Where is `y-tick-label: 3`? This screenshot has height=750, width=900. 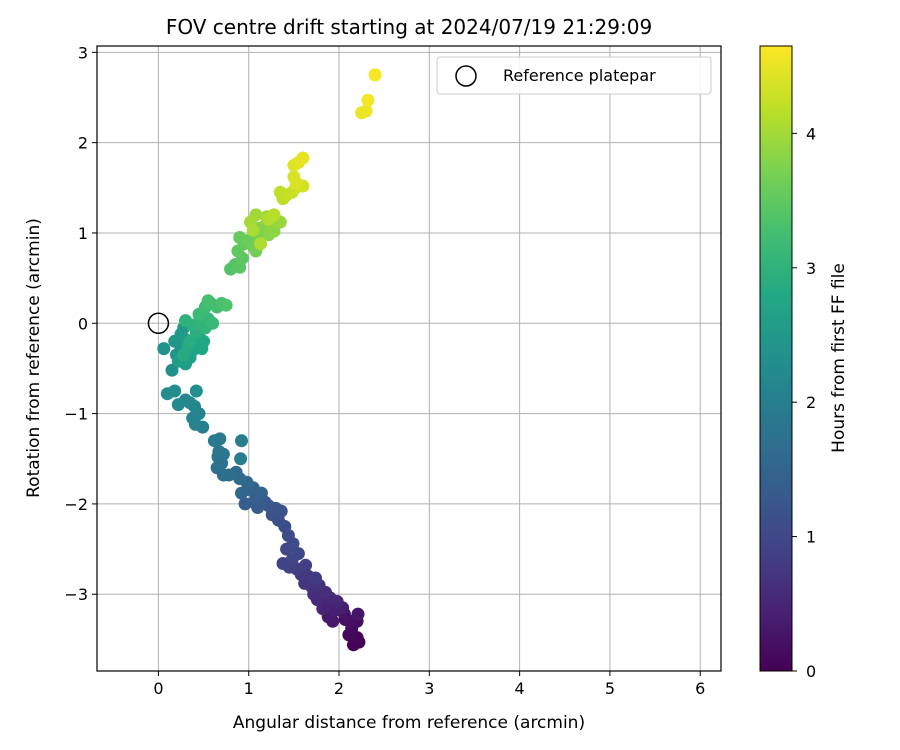
y-tick-label: 3 is located at coordinates (83, 52).